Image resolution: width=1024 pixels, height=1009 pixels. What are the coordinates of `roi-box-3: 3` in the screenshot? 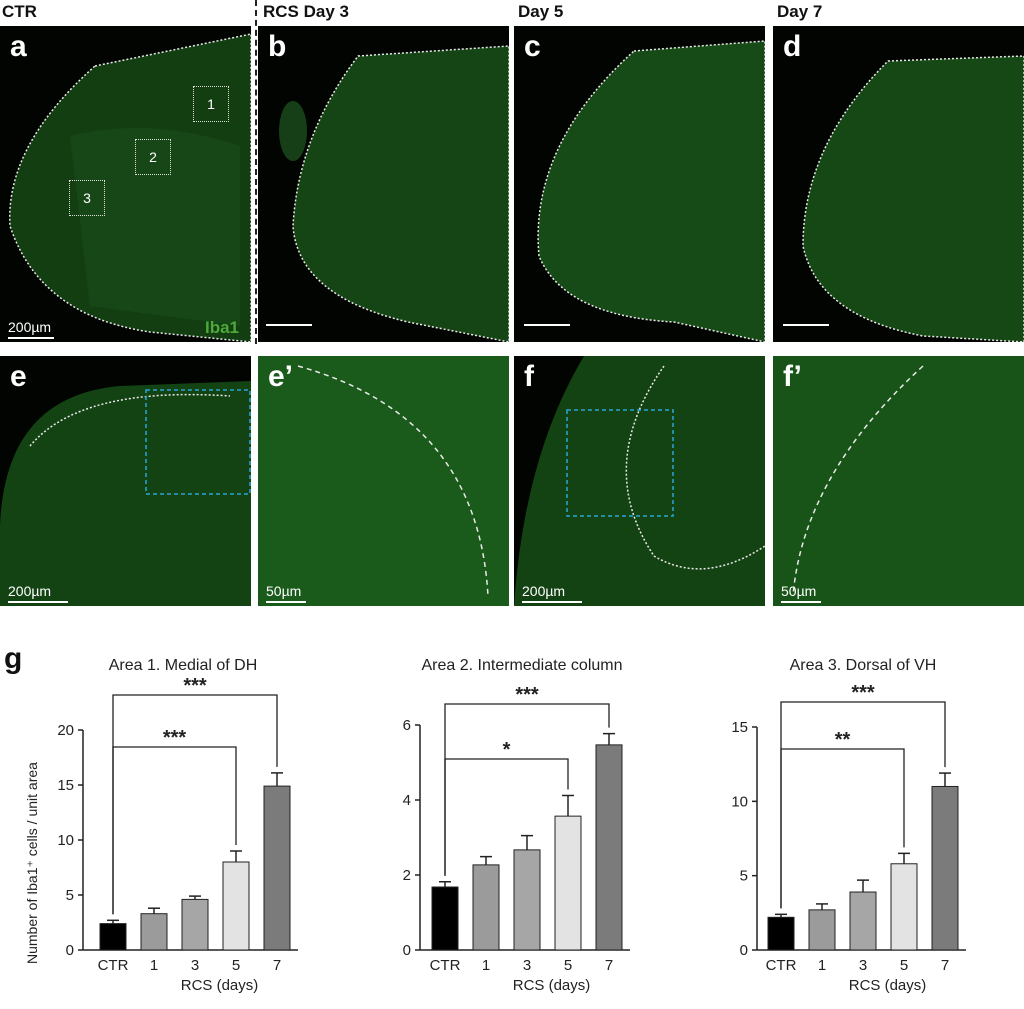 It's located at (87, 198).